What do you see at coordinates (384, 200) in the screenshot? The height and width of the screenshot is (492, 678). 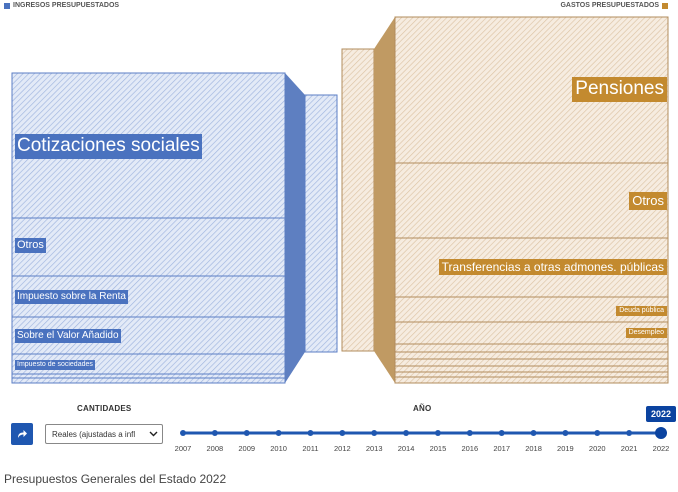 I see `expense-side-face` at bounding box center [384, 200].